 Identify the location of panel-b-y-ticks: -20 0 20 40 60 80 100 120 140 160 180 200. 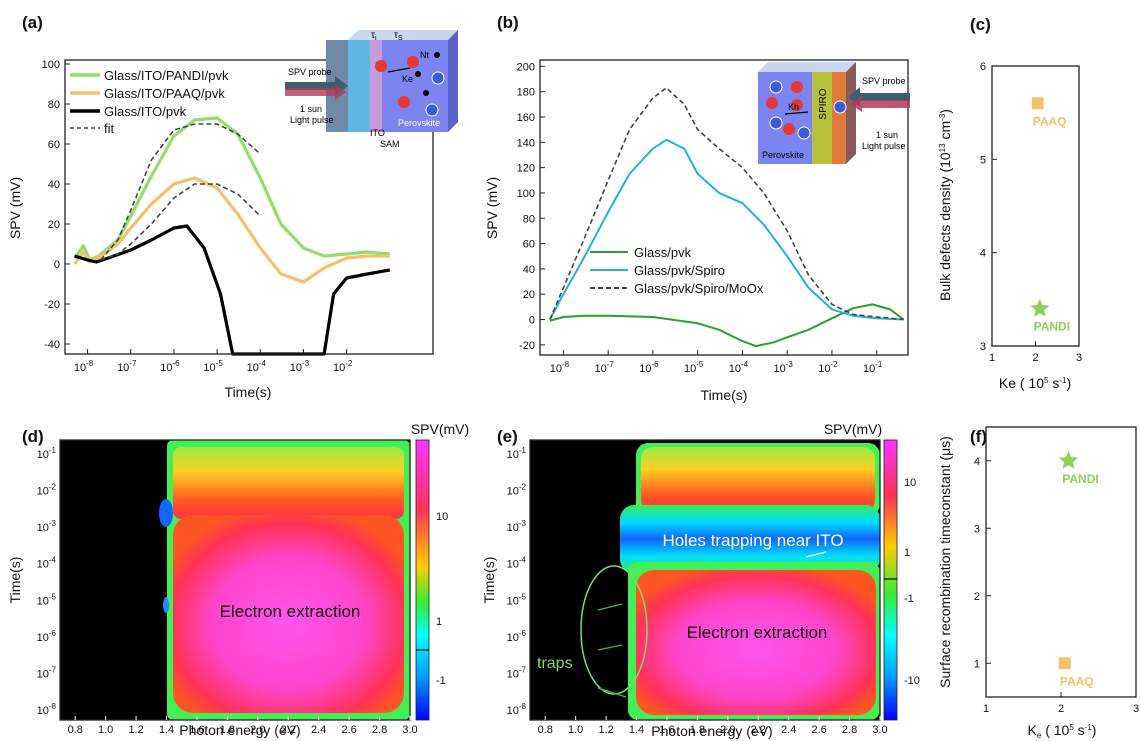
(531, 206).